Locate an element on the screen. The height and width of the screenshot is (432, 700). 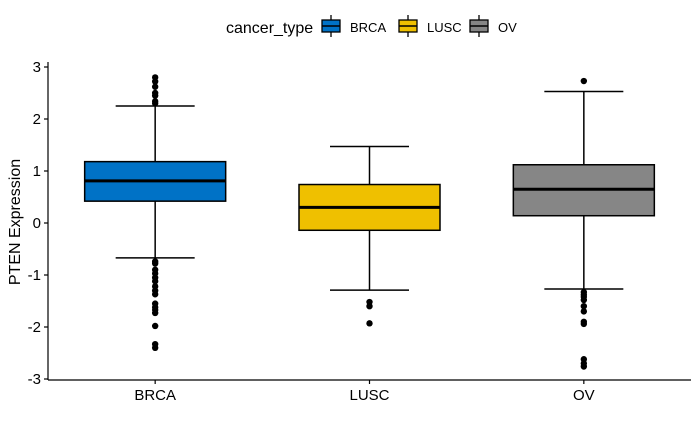
y-tick-label: -2 is located at coordinates (34, 327).